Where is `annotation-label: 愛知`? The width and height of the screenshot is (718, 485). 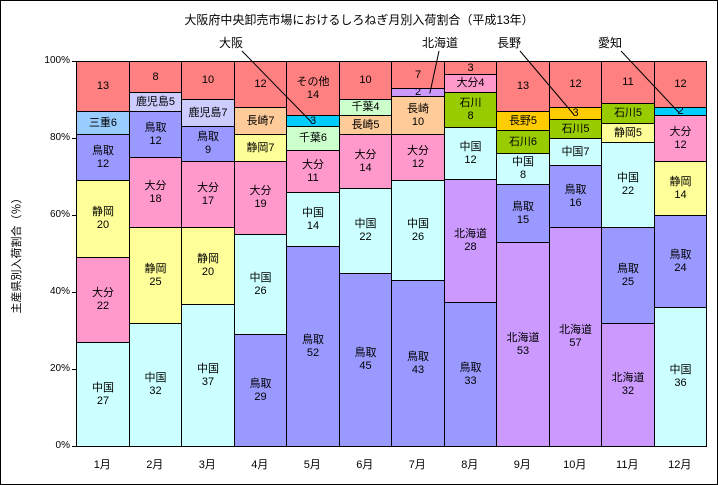 annotation-label: 愛知 is located at coordinates (610, 43).